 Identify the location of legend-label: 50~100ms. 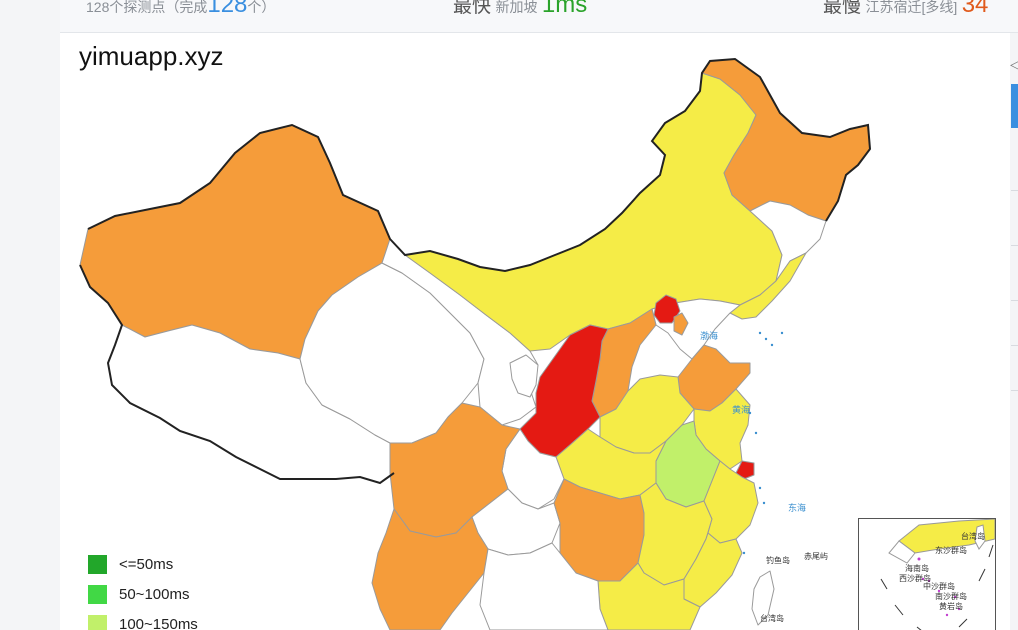
(154, 594).